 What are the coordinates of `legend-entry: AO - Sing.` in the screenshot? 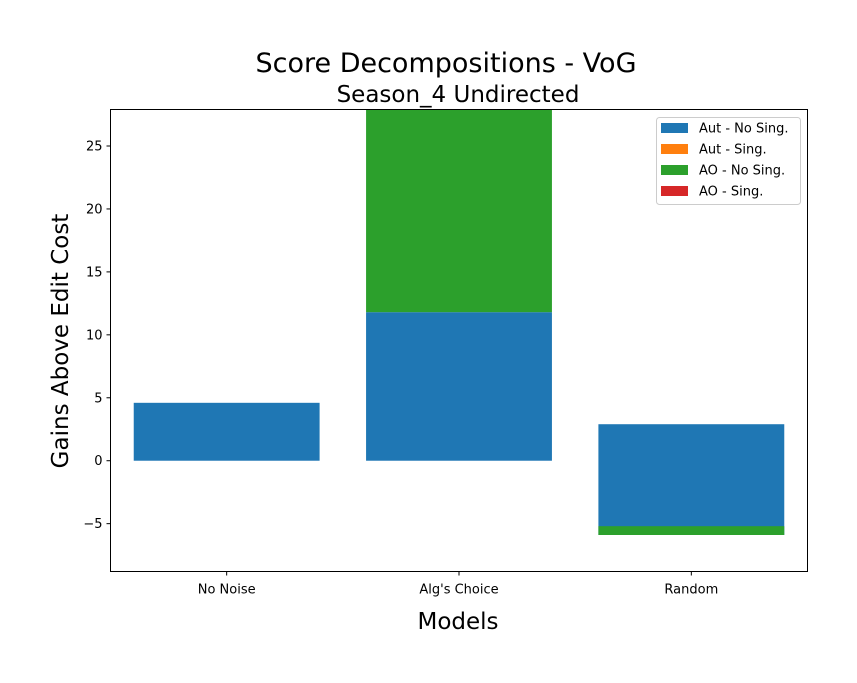 It's located at (731, 192).